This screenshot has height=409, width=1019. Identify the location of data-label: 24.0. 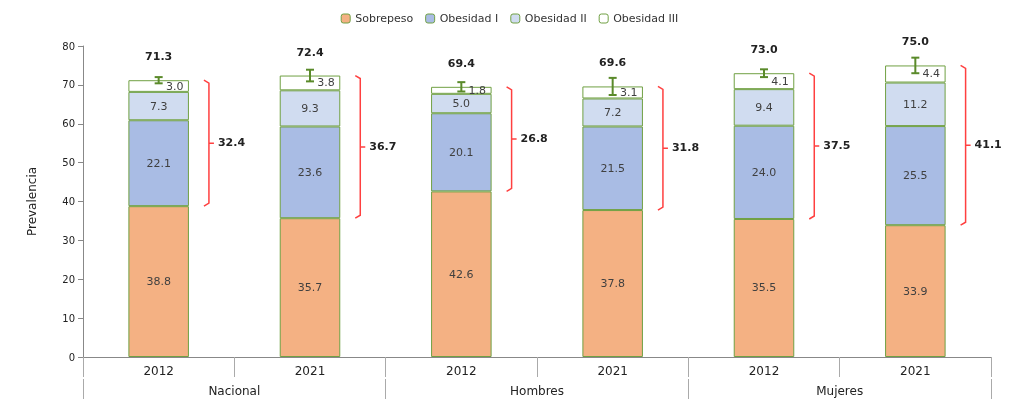
(764, 172).